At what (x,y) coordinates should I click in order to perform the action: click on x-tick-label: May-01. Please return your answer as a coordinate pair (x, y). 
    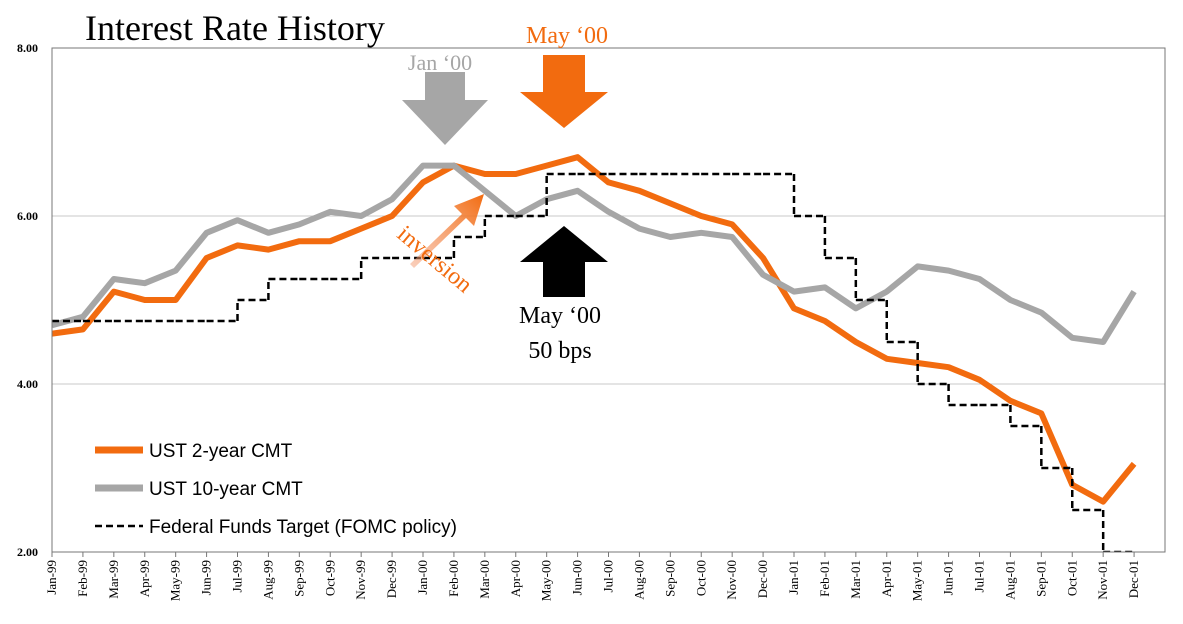
    Looking at the image, I should click on (917, 580).